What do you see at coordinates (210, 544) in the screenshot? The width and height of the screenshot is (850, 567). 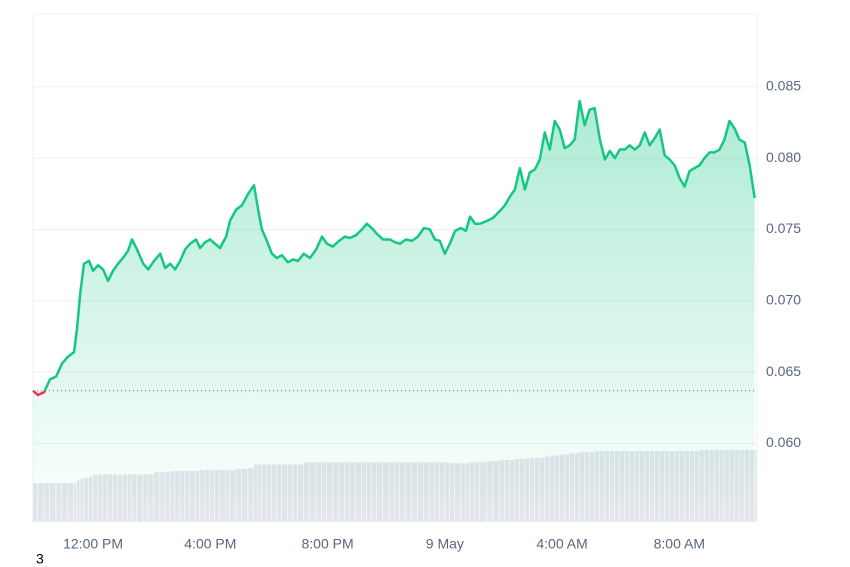 I see `x-tick-label: 4:00 PM` at bounding box center [210, 544].